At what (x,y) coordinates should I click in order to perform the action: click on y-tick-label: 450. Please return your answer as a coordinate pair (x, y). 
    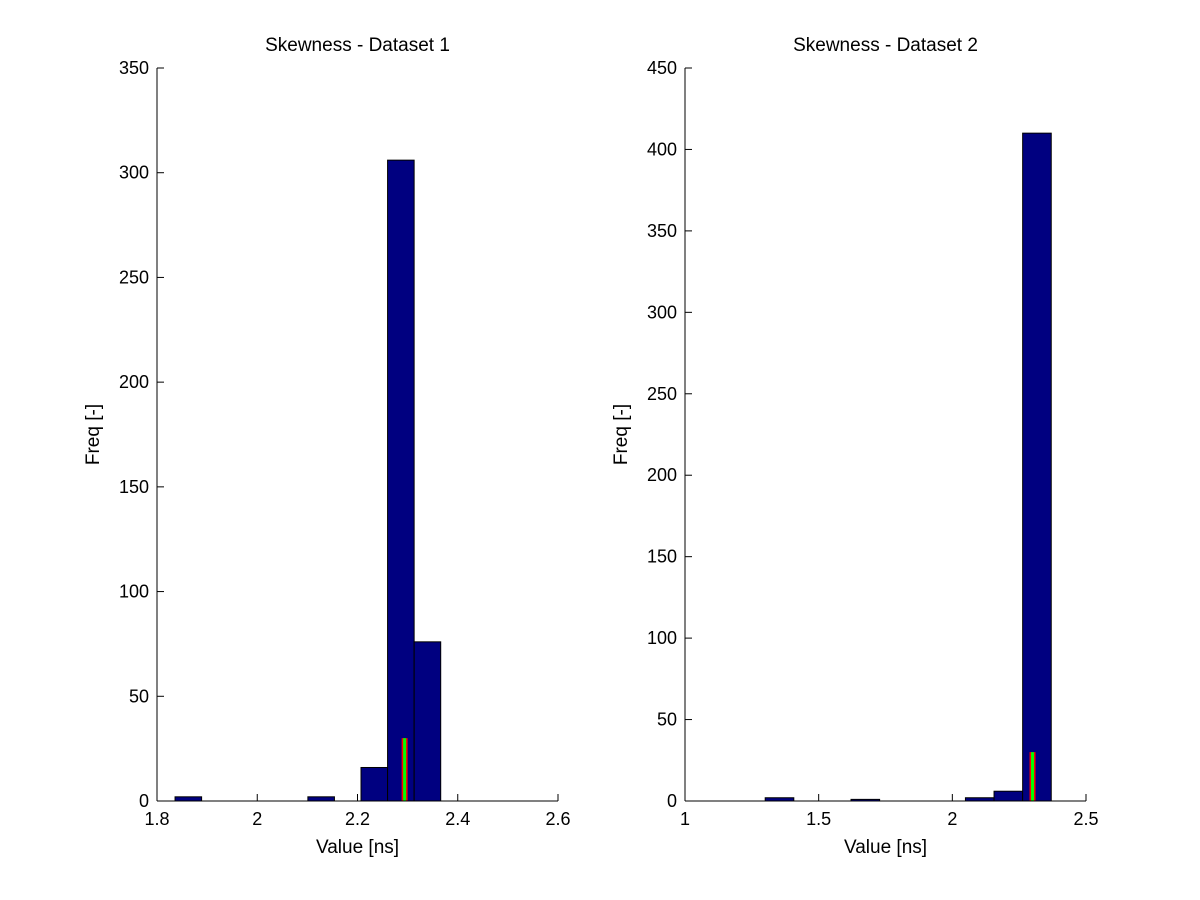
    Looking at the image, I should click on (662, 68).